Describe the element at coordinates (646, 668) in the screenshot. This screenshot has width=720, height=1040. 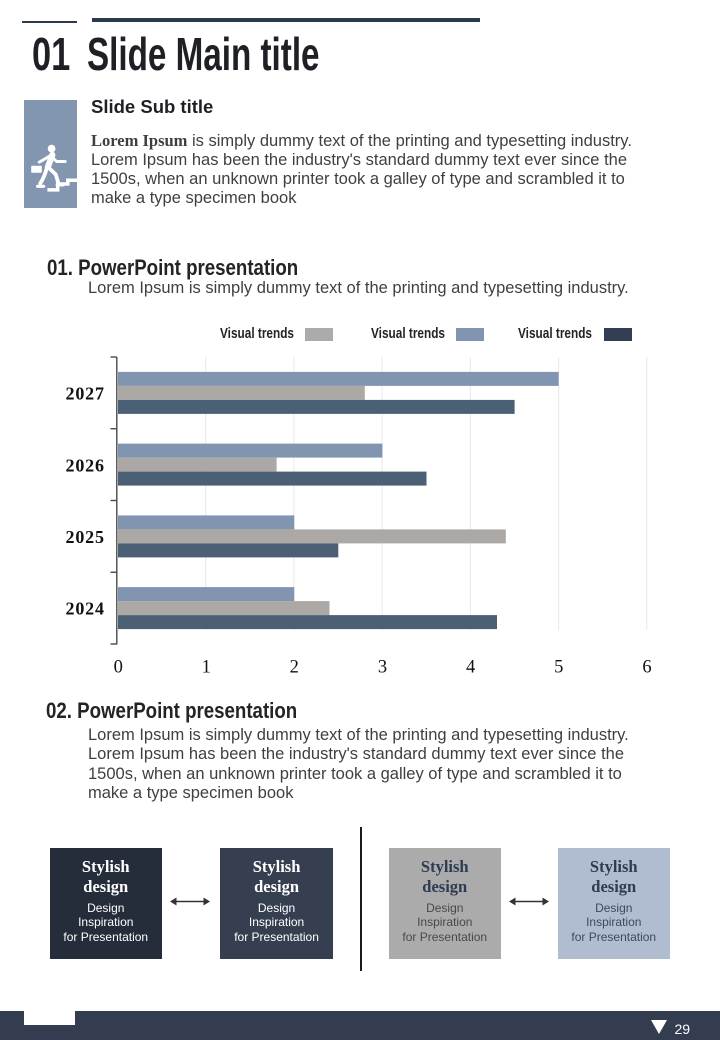
I see `svg-text: 6` at that location.